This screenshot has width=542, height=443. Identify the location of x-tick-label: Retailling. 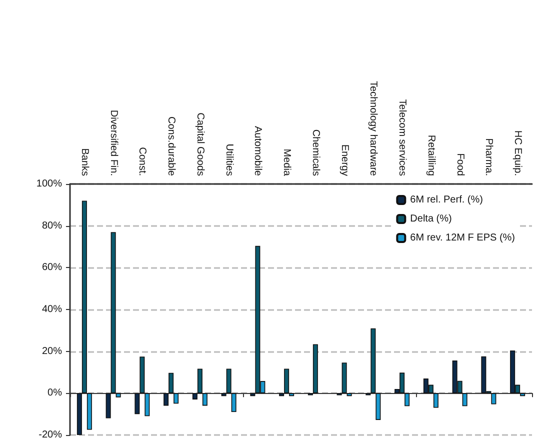
(430, 155).